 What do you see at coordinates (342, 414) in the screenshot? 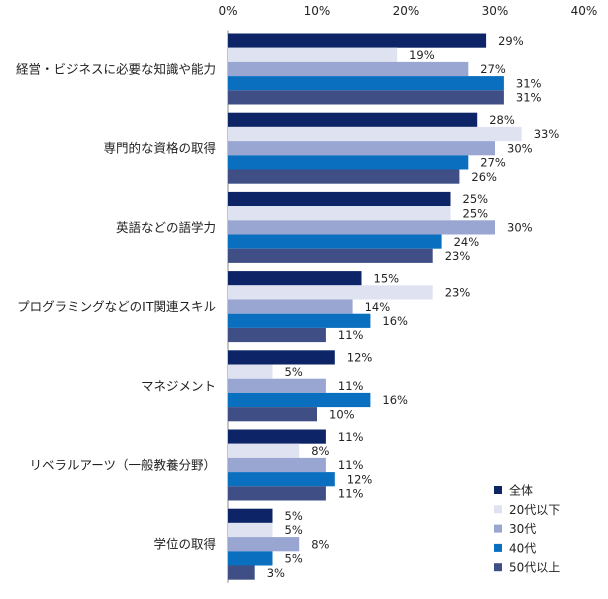
I see `data-label: 10%` at bounding box center [342, 414].